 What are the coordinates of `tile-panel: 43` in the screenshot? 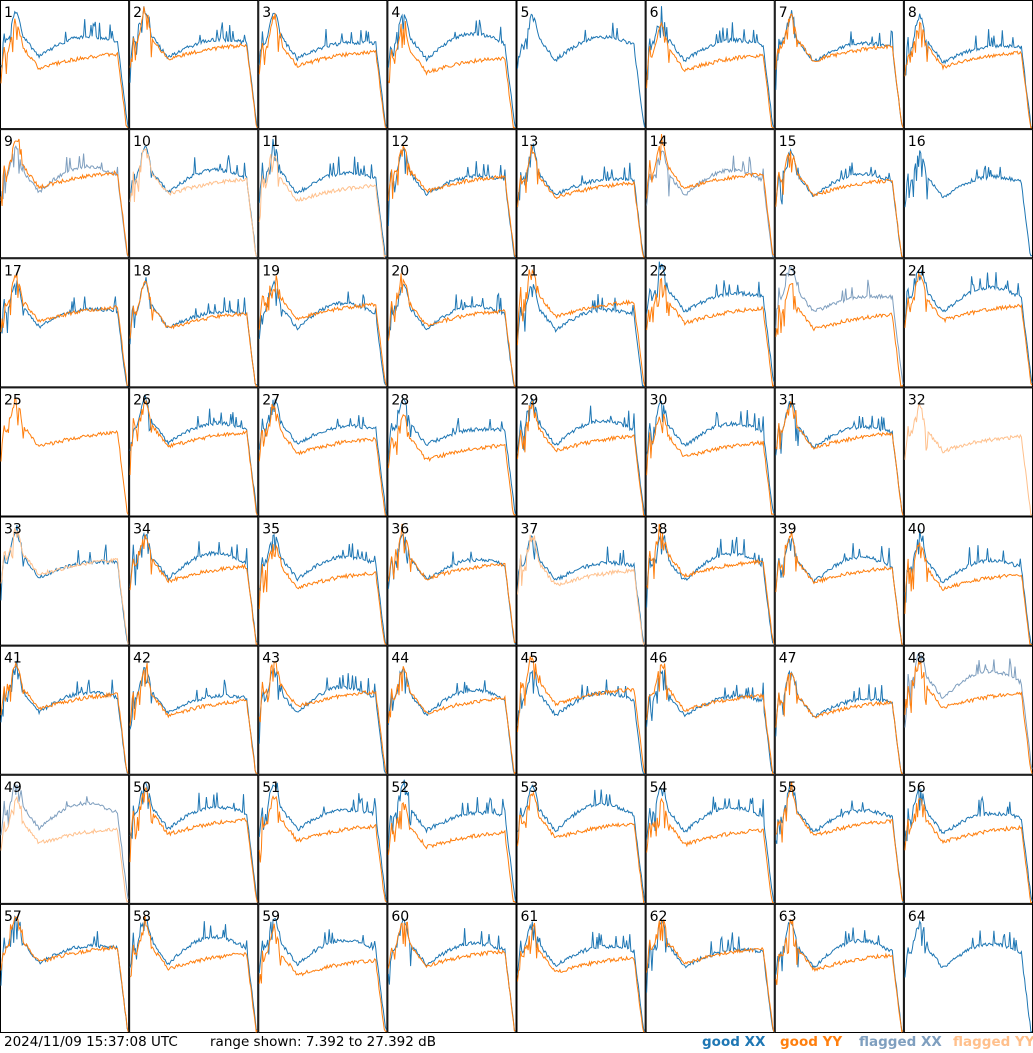 It's located at (323, 710).